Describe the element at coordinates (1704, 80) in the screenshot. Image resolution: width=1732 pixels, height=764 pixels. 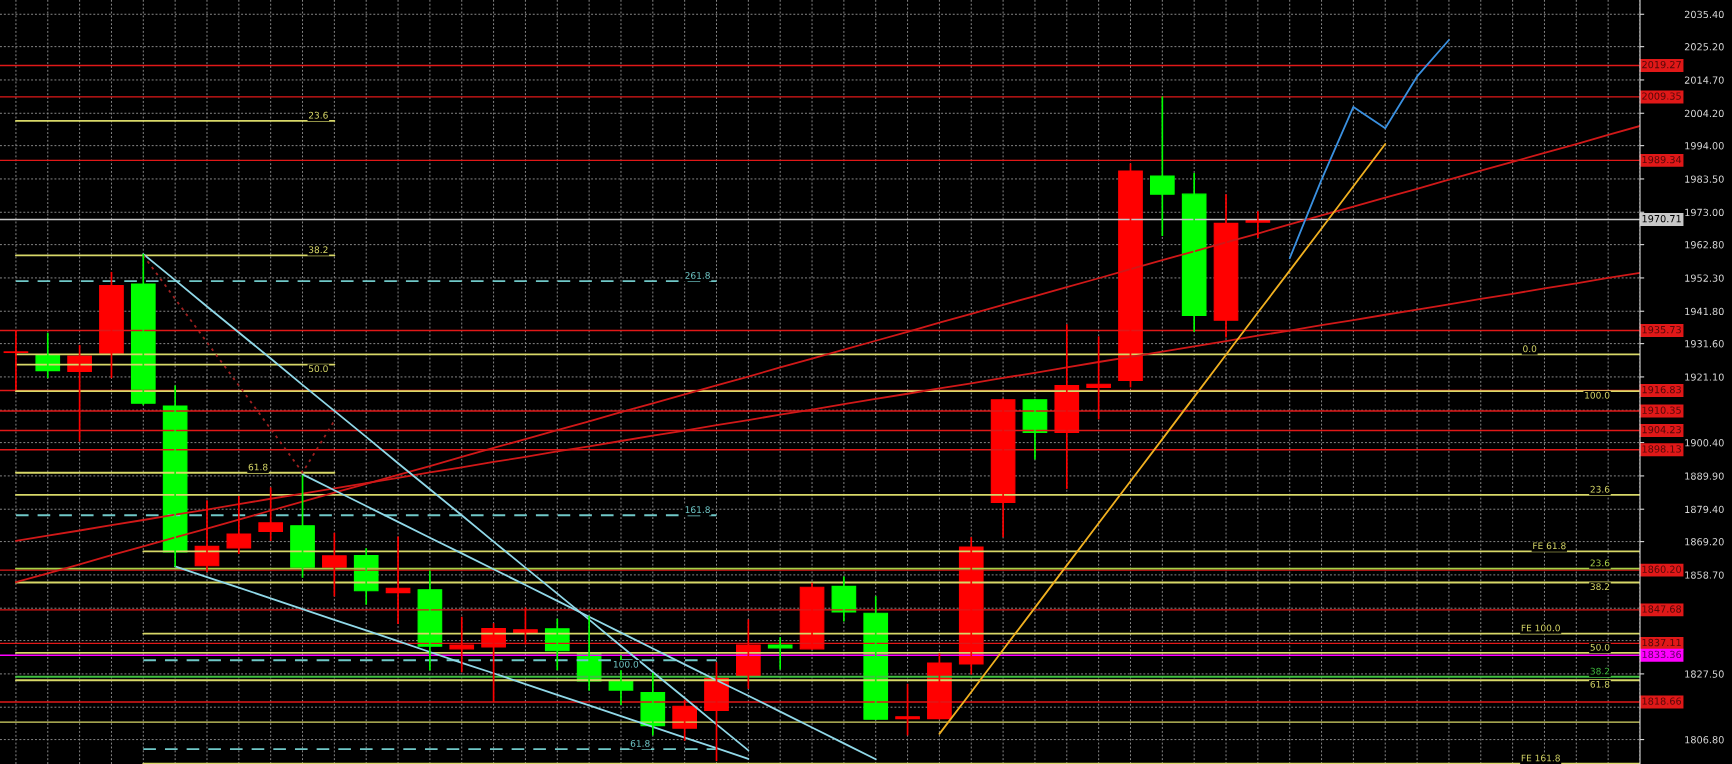
I see `y-tick-label: 2014.70` at that location.